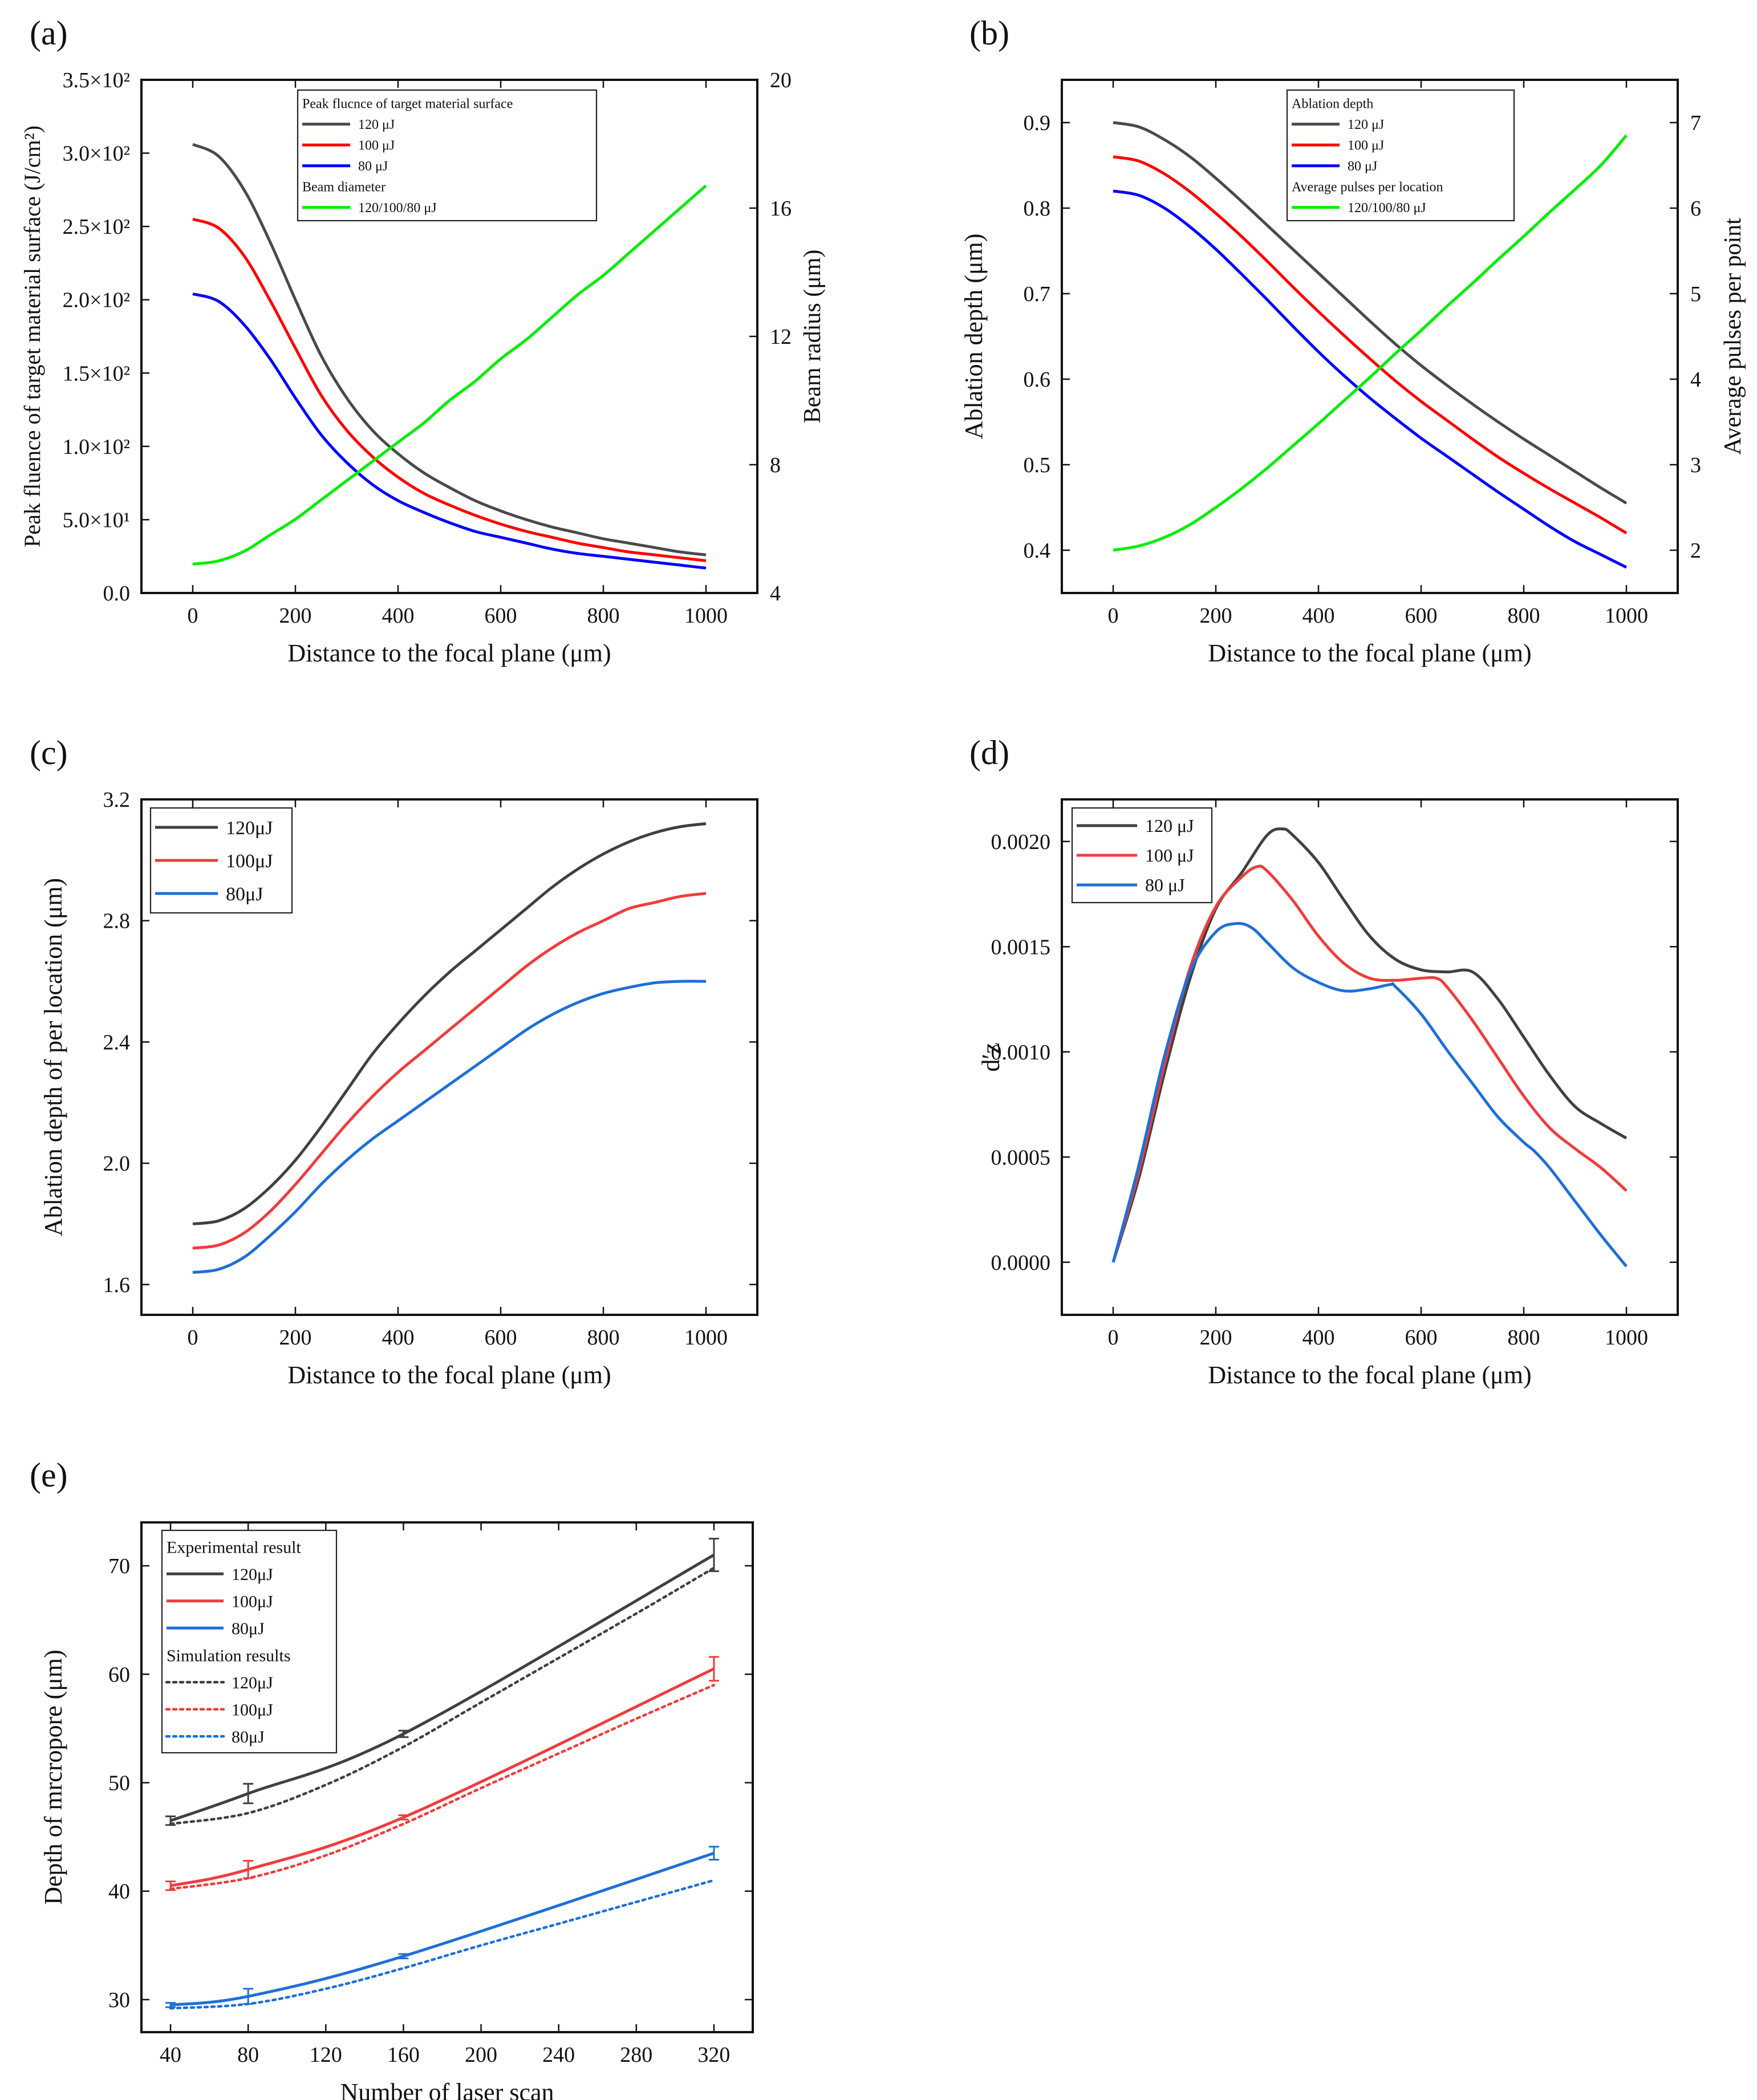  I want to click on legend: 120μJ 100μJ 80μJ, so click(221, 860).